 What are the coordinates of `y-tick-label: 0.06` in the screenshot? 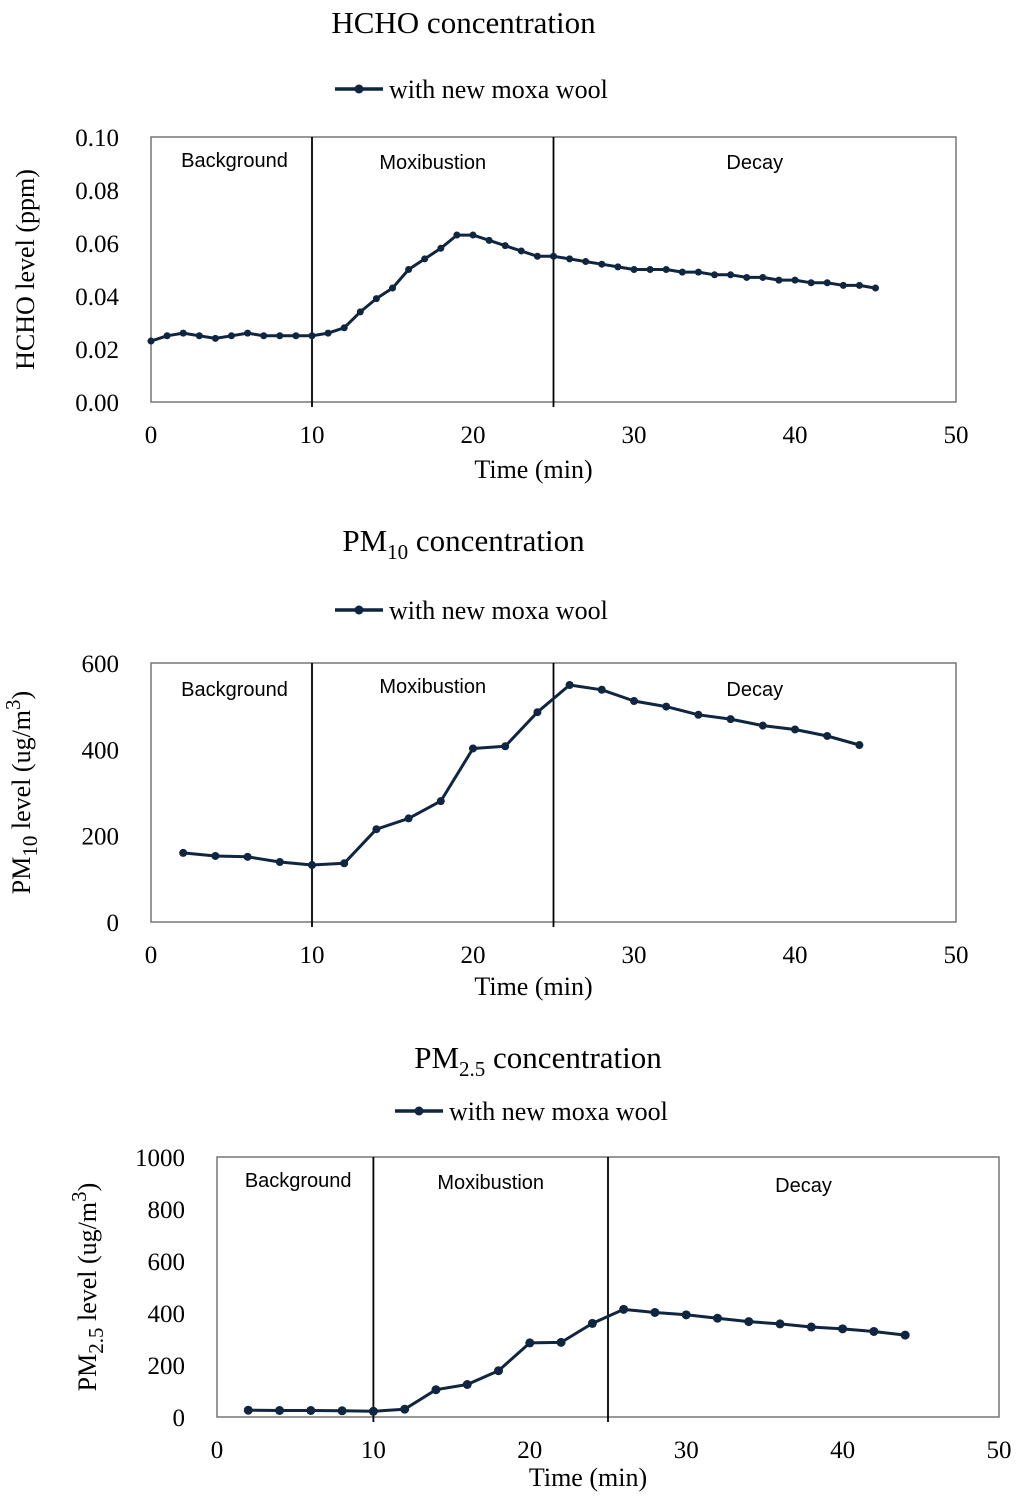 It's located at (97, 244).